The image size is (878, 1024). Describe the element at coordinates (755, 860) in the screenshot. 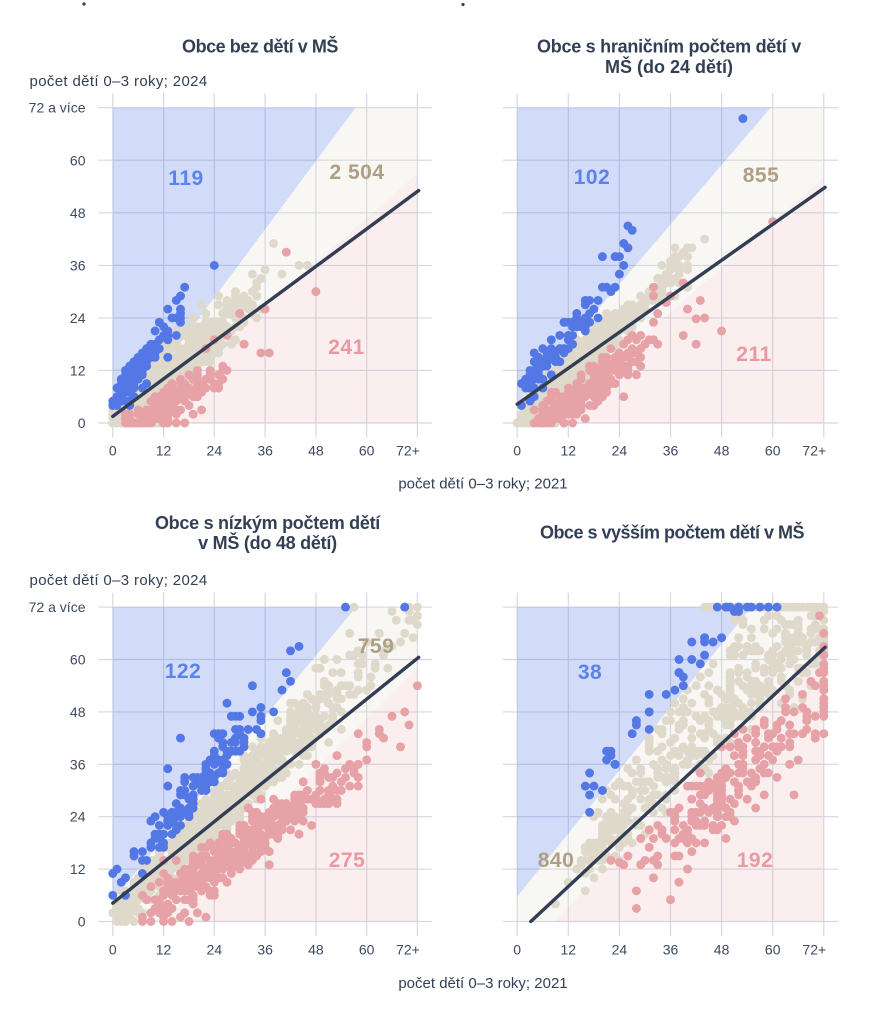

I see `svg-text: 192` at that location.